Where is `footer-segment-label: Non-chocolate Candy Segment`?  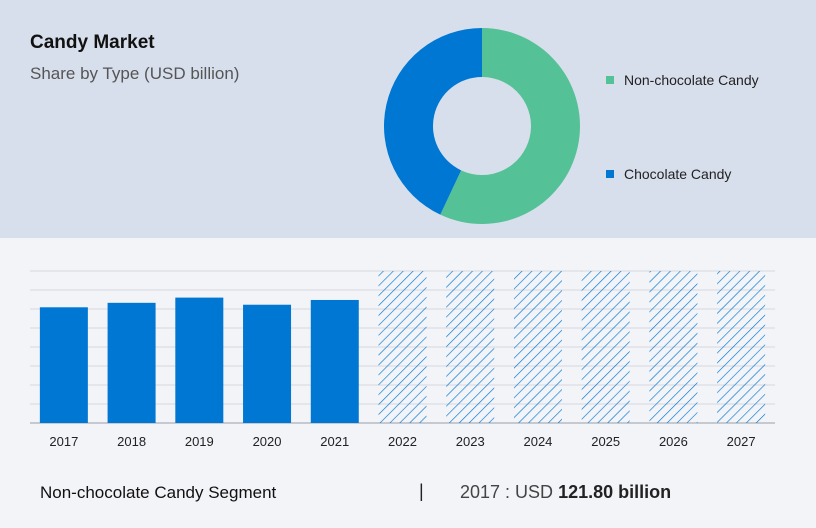
footer-segment-label: Non-chocolate Candy Segment is located at coordinates (158, 492).